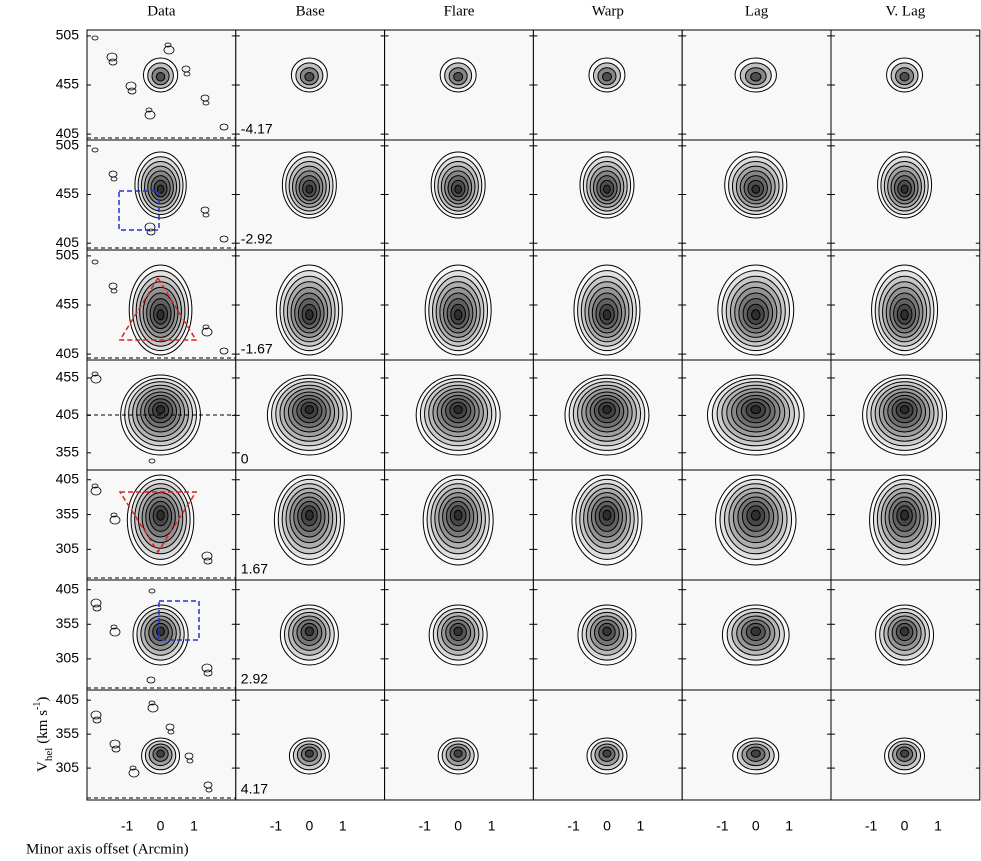 Image resolution: width=981 pixels, height=861 pixels. Describe the element at coordinates (107, 849) in the screenshot. I see `x-axis-label: Minor axis offset (Arcmin)` at that location.